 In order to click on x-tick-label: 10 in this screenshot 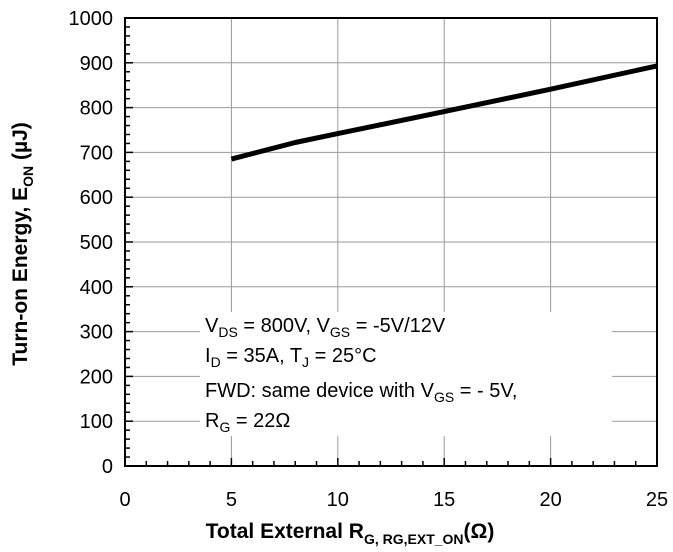, I will do `click(338, 500)`.